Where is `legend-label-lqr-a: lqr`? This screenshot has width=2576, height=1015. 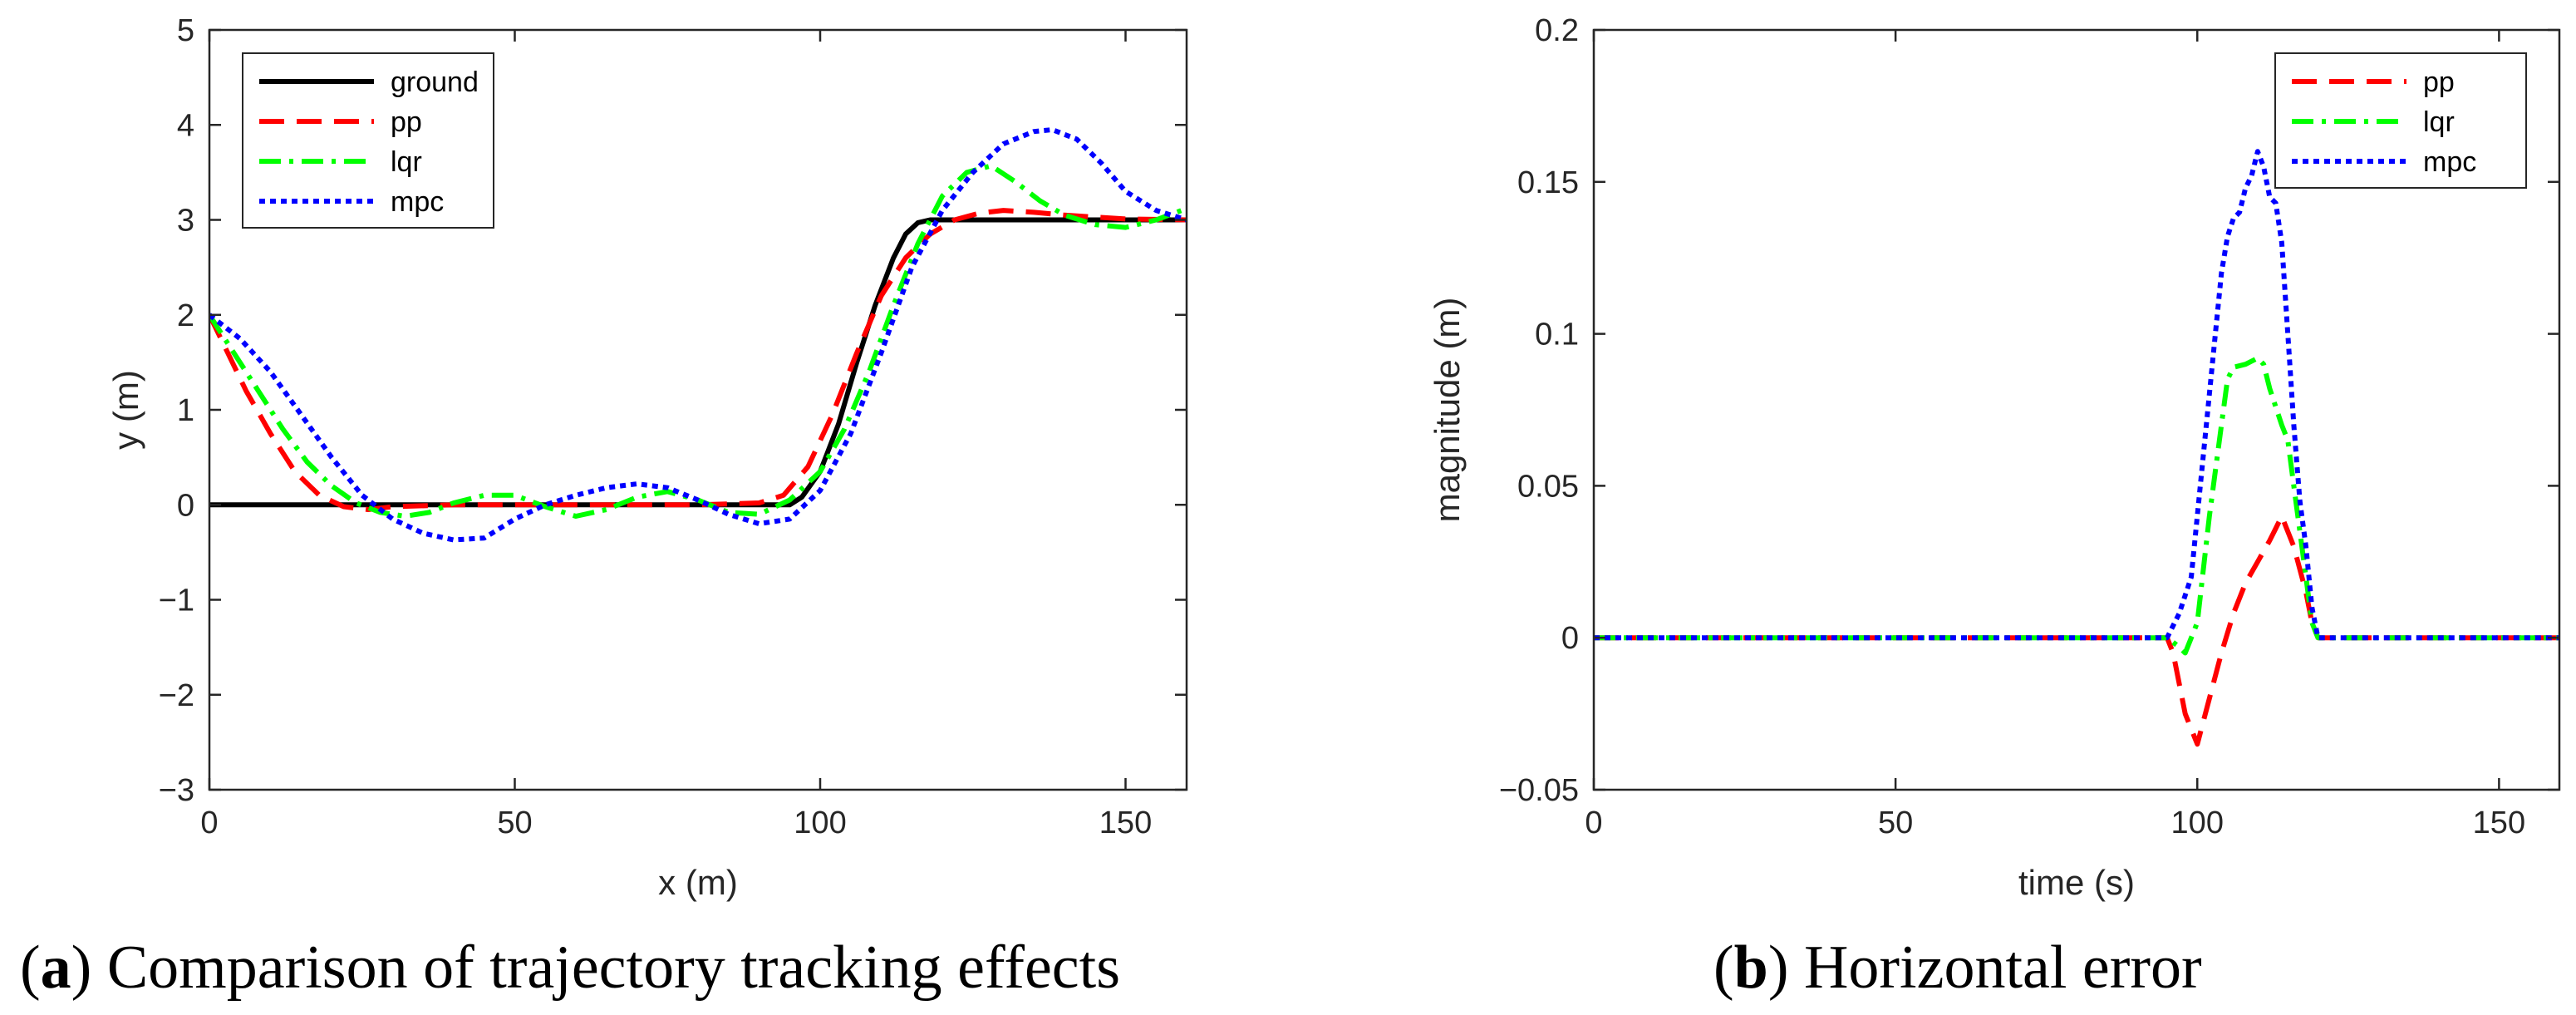
legend-label-lqr-a: lqr is located at coordinates (406, 162).